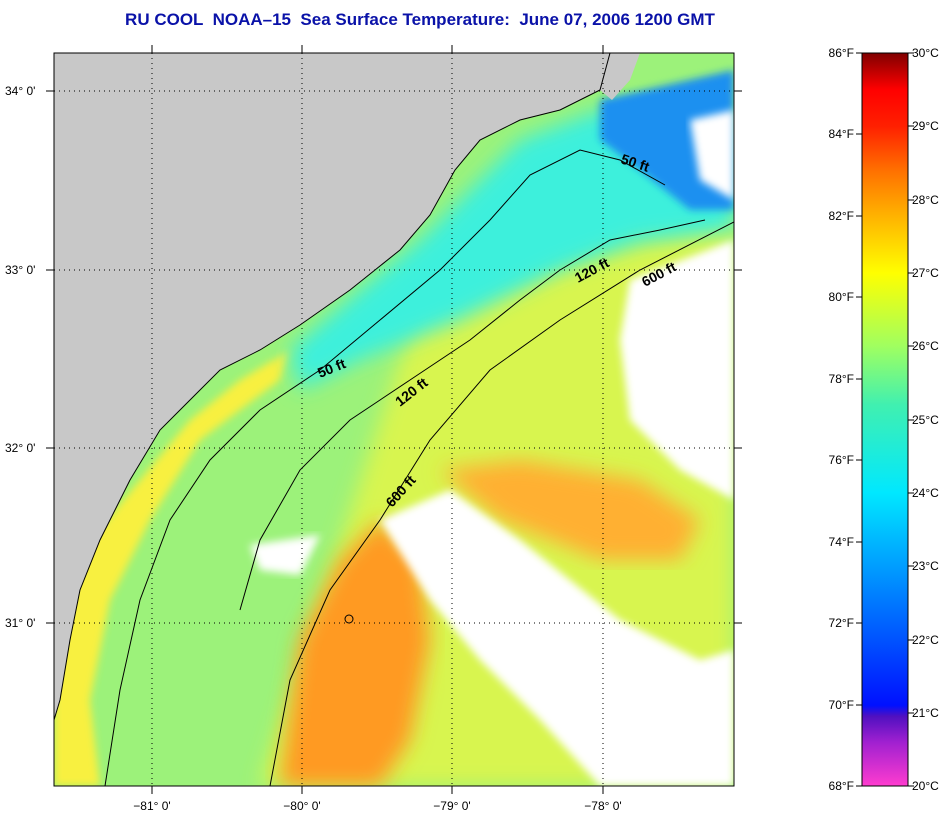  I want to click on lon-label-80: −80° 0', so click(301, 806).